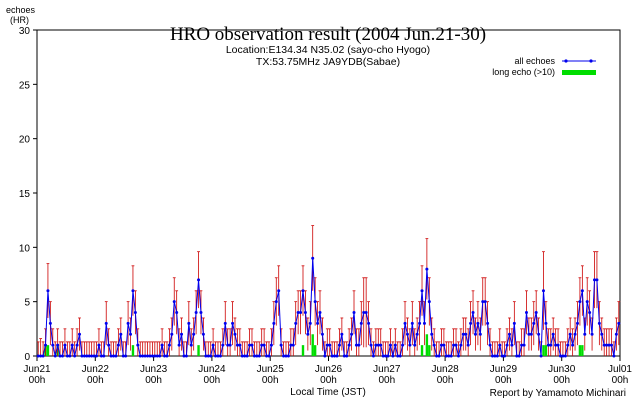 The image size is (640, 400). I want to click on y-tick-label: 15, so click(25, 194).